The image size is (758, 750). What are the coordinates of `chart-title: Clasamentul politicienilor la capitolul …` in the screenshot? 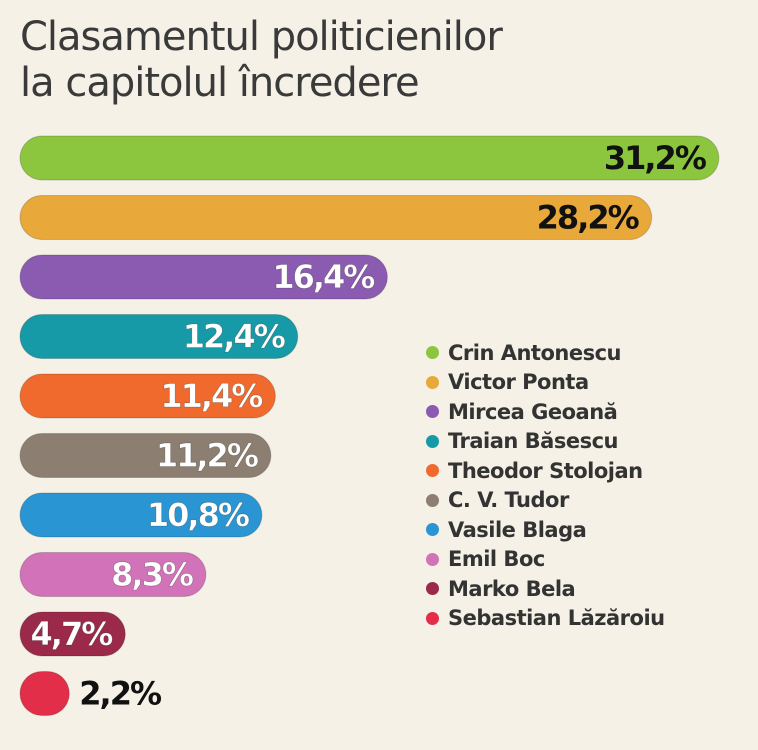 It's located at (261, 60).